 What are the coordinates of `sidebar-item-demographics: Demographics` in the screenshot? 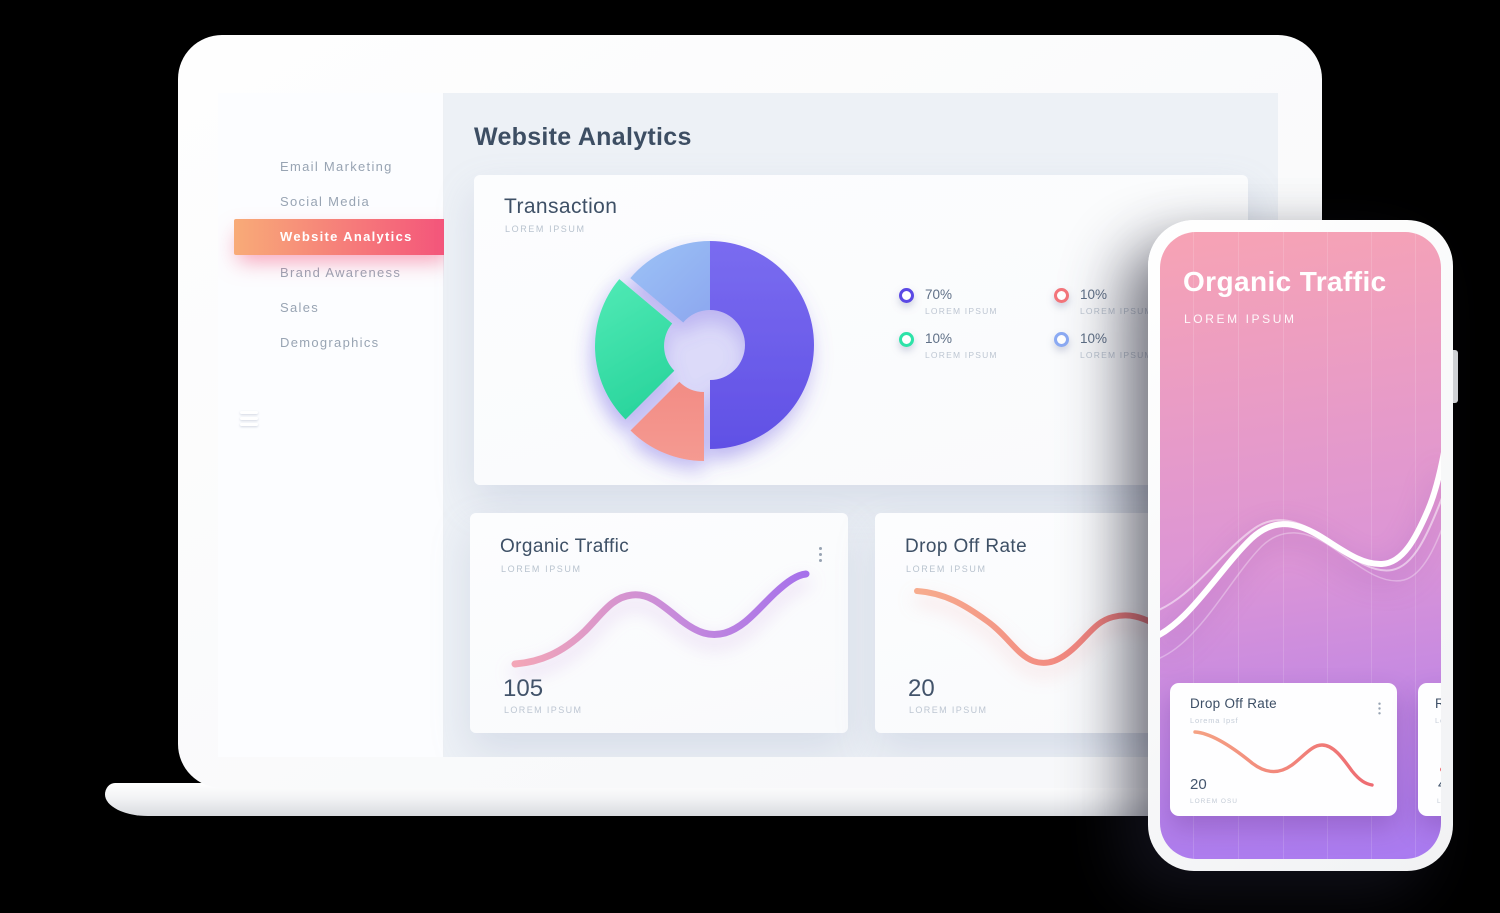 It's located at (330, 342).